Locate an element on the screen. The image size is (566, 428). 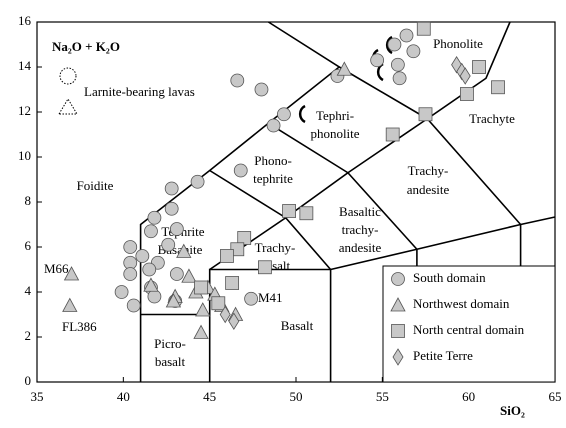
legend-label: Petite Terre is located at coordinates (443, 355).